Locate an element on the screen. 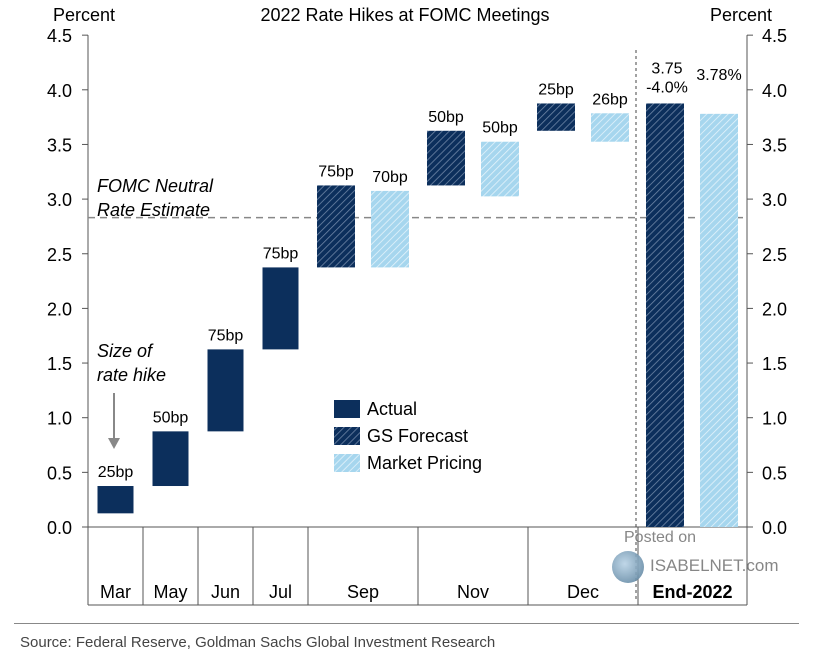 The image size is (814, 667). category-label-mar: Mar is located at coordinates (115, 592).